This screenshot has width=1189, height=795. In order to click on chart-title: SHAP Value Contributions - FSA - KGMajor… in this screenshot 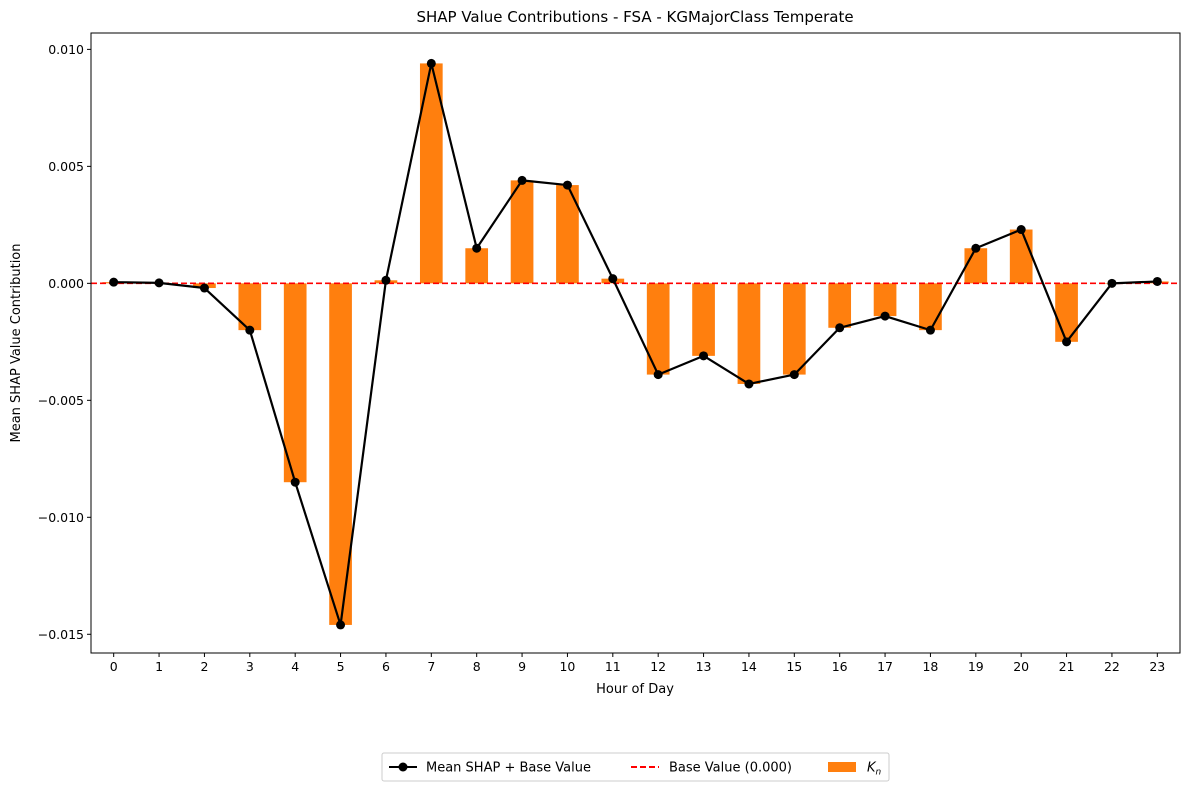, I will do `click(634, 17)`.